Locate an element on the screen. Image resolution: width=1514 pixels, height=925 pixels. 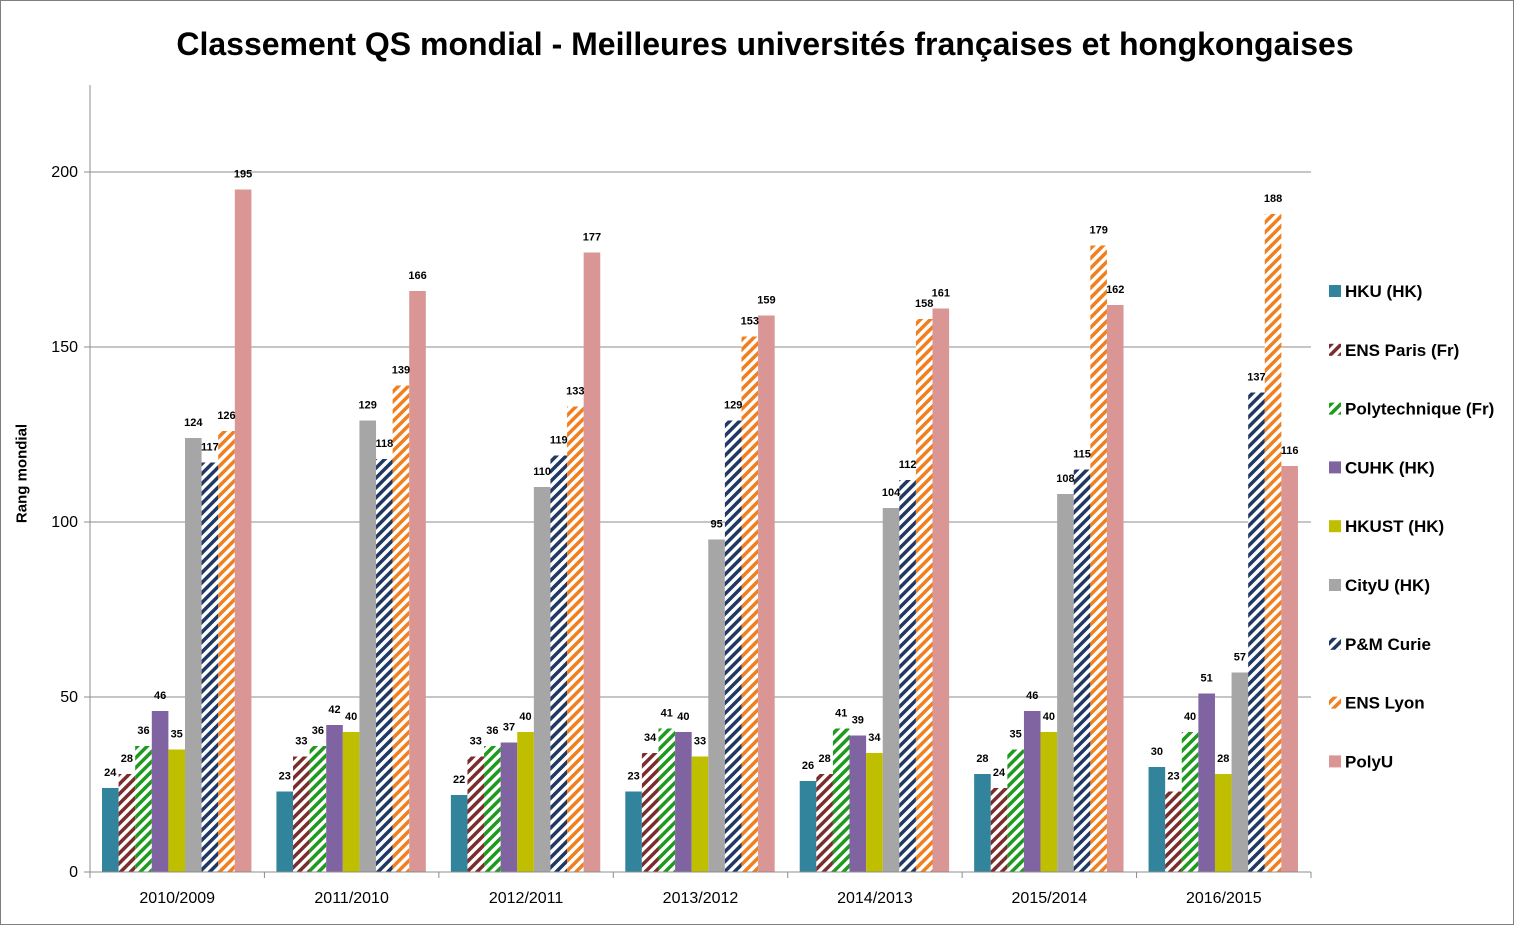
data-label: 39 is located at coordinates (858, 721).